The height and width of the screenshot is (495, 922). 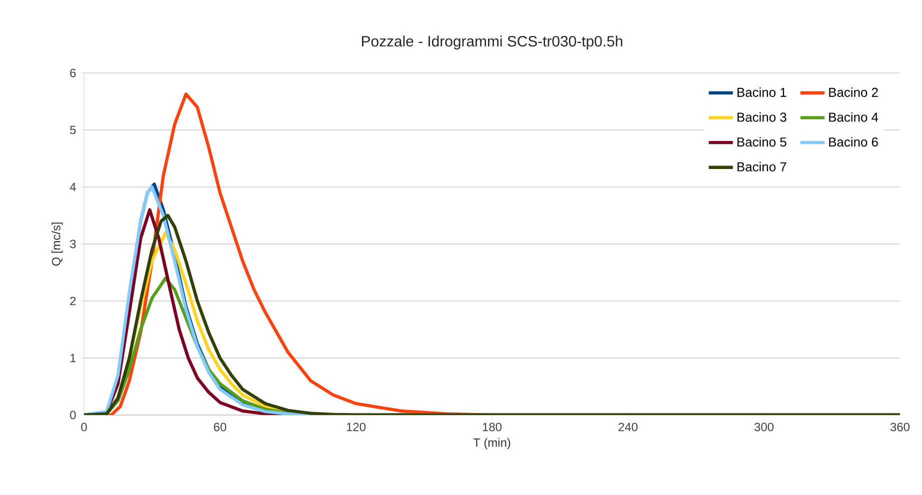 What do you see at coordinates (73, 130) in the screenshot?
I see `y-tick-label: 5` at bounding box center [73, 130].